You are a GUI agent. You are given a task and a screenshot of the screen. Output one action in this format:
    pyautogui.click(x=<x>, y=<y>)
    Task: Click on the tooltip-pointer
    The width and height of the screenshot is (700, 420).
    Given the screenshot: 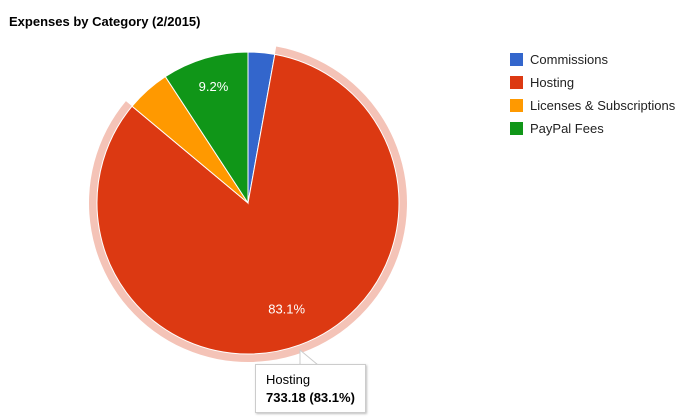 What is the action you would take?
    pyautogui.click(x=309, y=357)
    